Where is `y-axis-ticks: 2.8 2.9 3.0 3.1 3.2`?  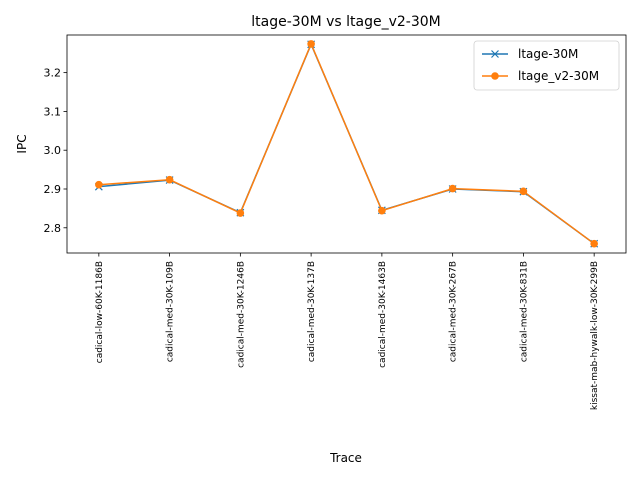 y-axis-ticks: 2.8 2.9 3.0 3.1 3.2 is located at coordinates (55, 151).